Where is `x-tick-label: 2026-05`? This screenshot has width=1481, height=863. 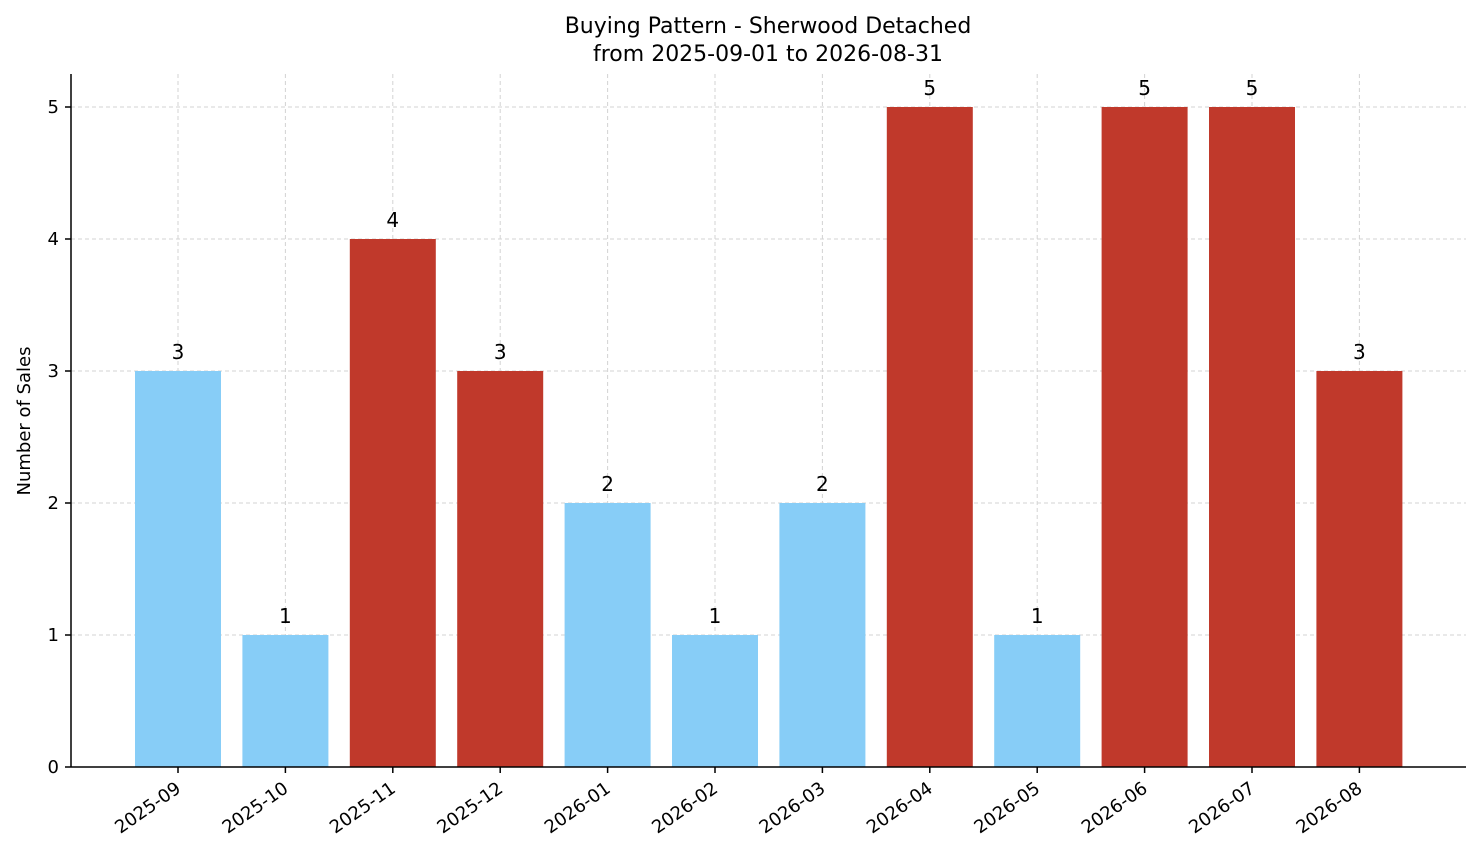 x-tick-label: 2026-05 is located at coordinates (1007, 808).